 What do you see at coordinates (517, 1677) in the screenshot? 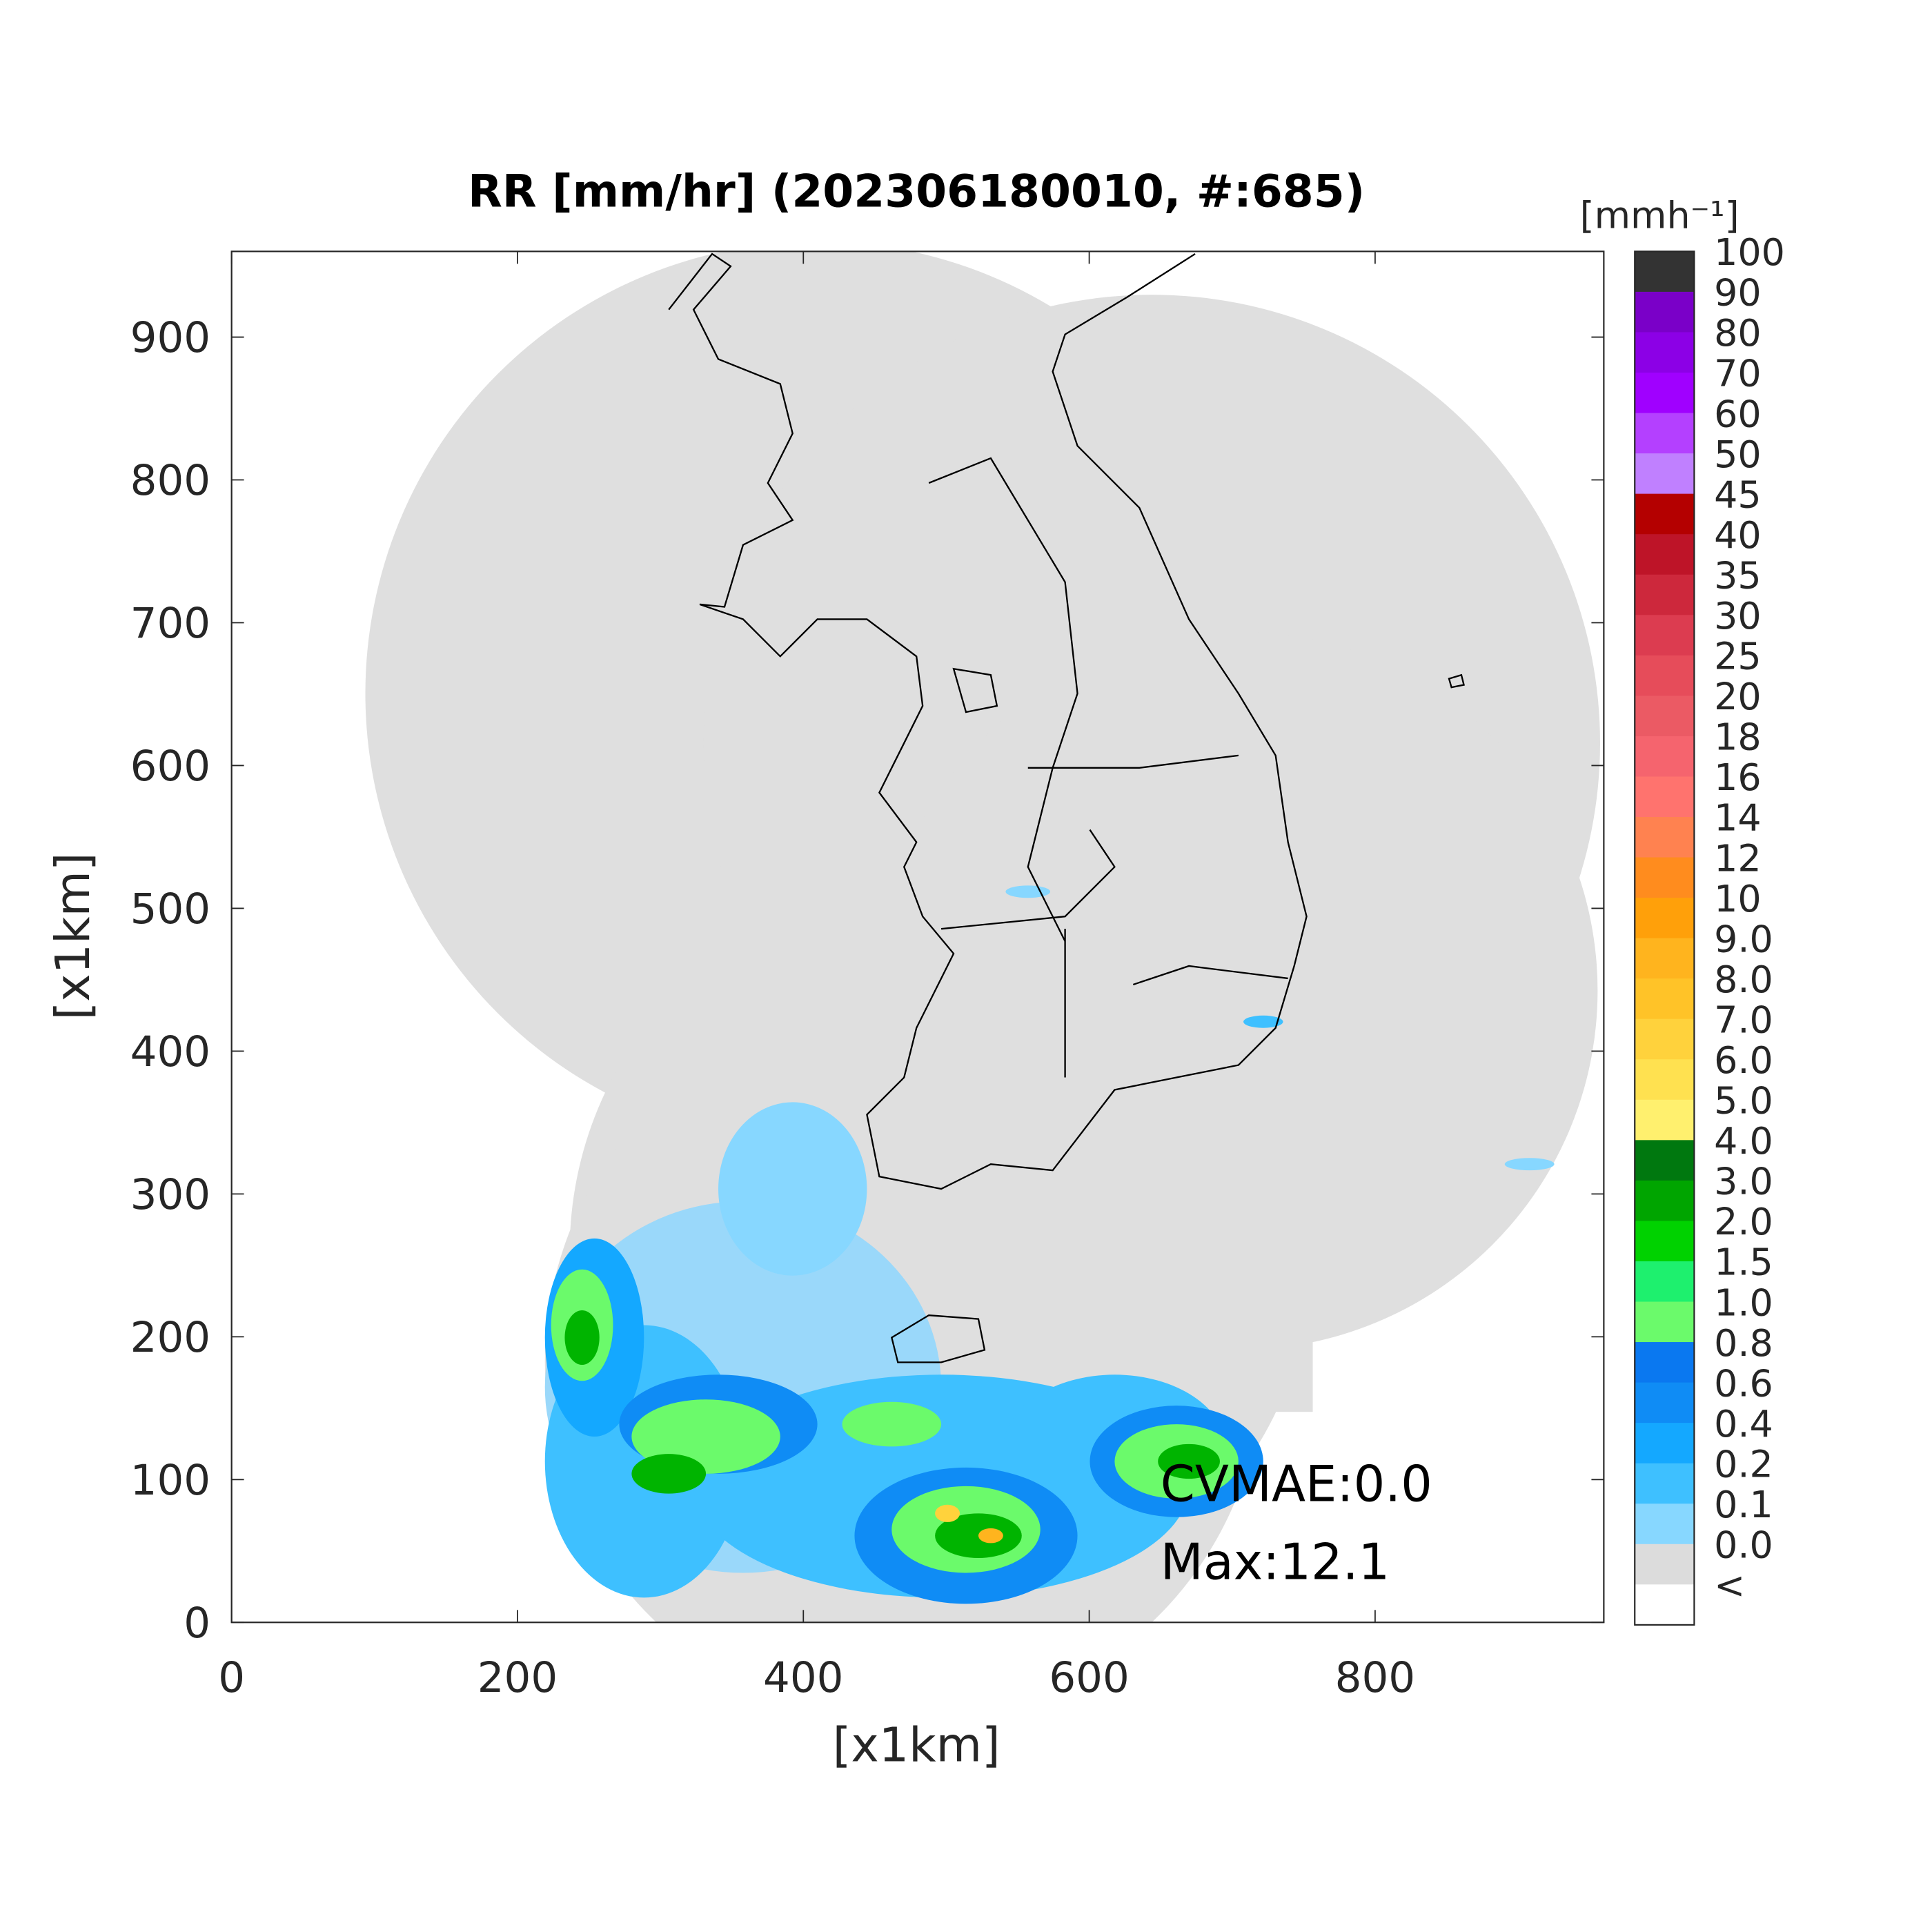
I see `x-tick-label: 200` at bounding box center [517, 1677].